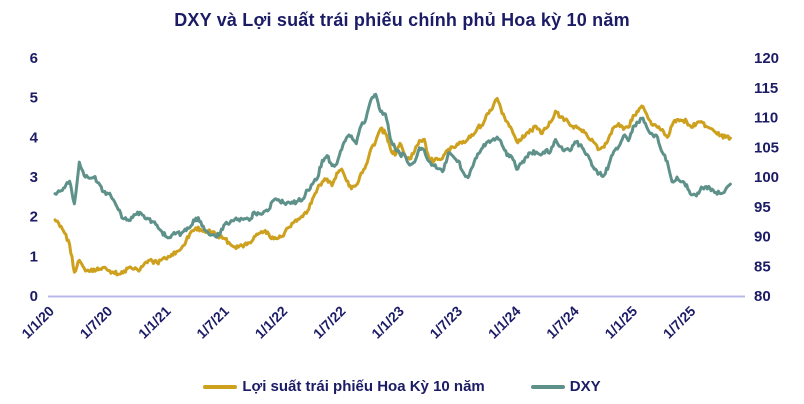  What do you see at coordinates (445, 322) in the screenshot?
I see `x-axis-tick-label: 1/7/23` at bounding box center [445, 322].